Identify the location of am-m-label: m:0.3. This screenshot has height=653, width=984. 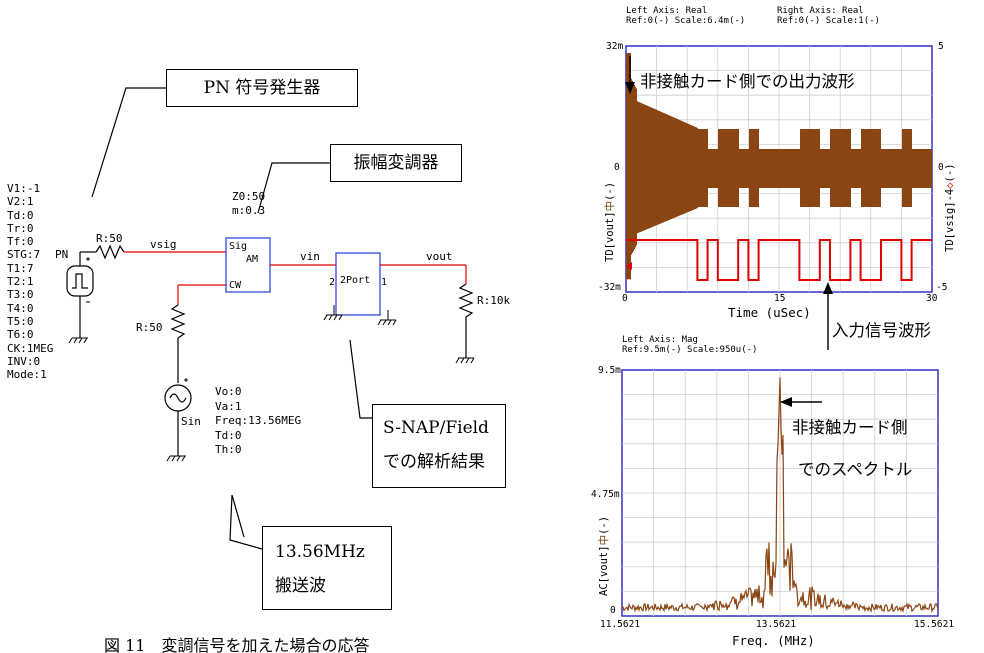
(249, 210).